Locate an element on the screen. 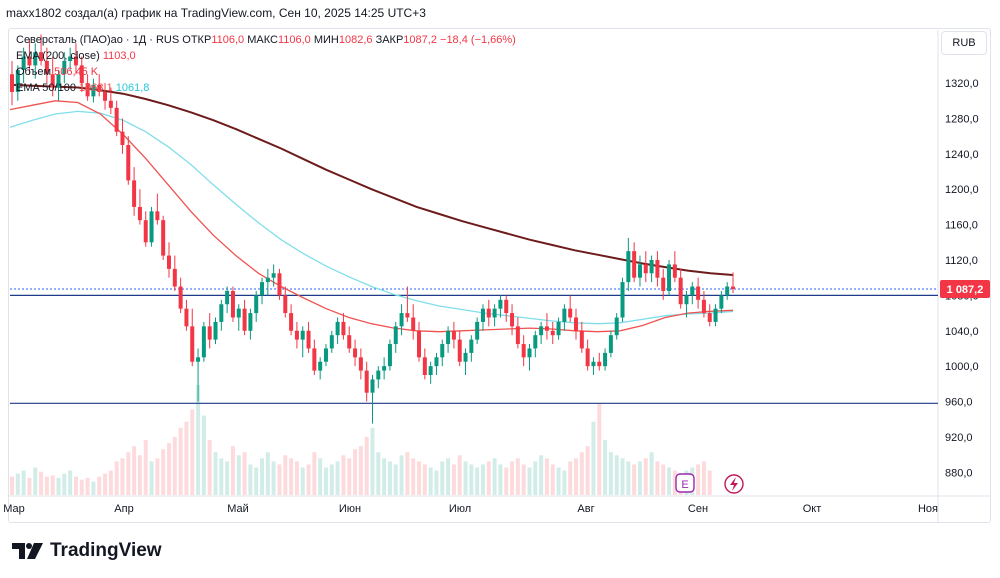  legend-ema200-row: EMA (200, close) 1103,0 is located at coordinates (266, 56).